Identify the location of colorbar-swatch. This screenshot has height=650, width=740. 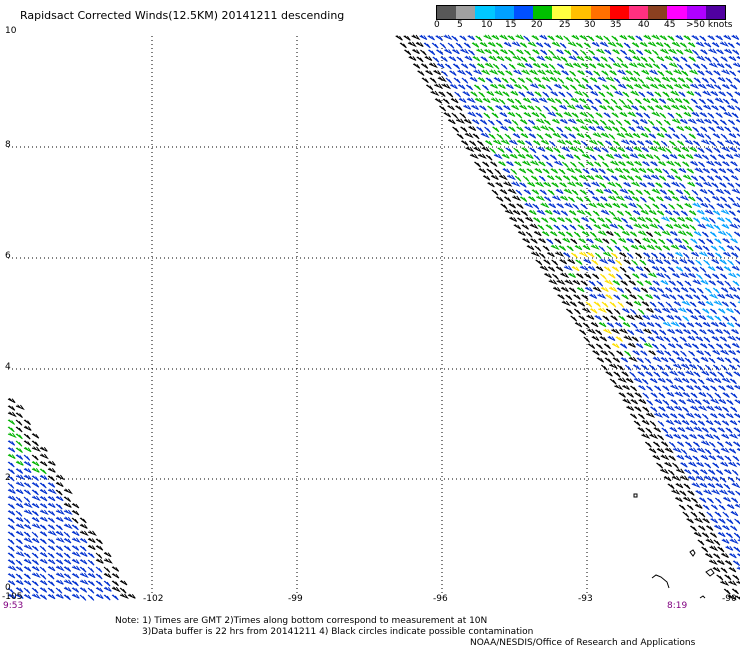
(715, 12).